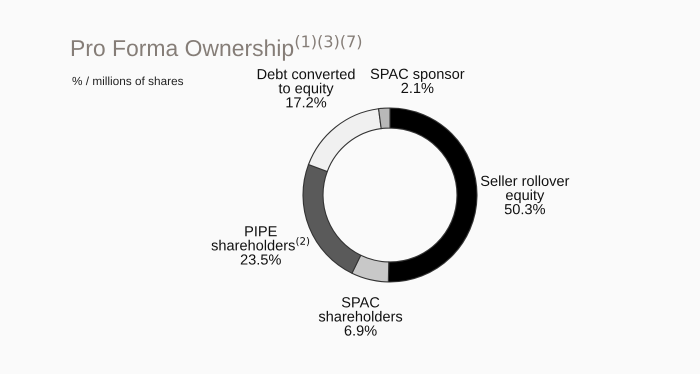 The image size is (700, 374). What do you see at coordinates (417, 75) in the screenshot?
I see `slice-label: SPAC sponsor` at bounding box center [417, 75].